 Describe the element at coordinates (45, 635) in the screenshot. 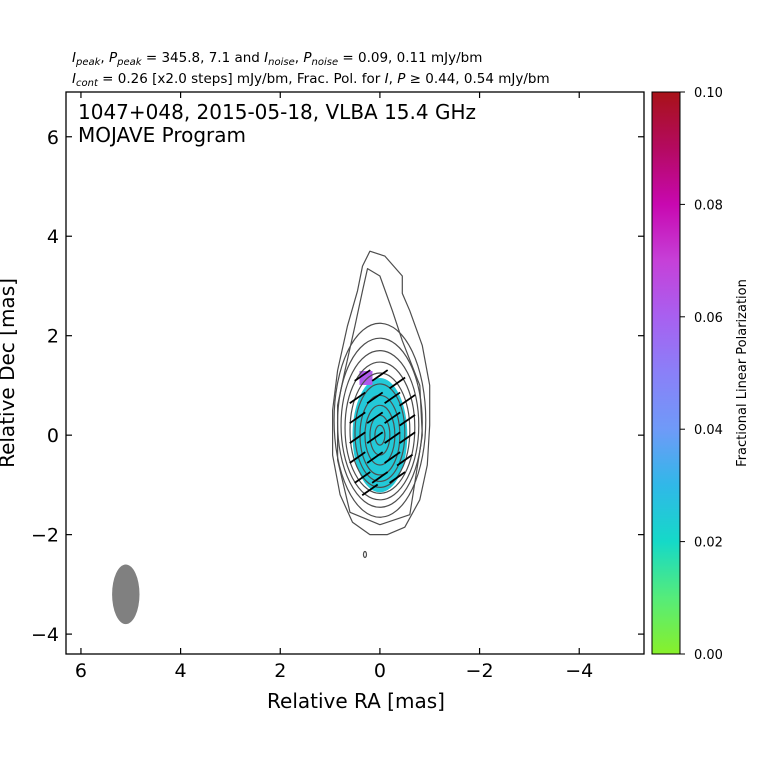

I see `y-tick-label: −4` at that location.